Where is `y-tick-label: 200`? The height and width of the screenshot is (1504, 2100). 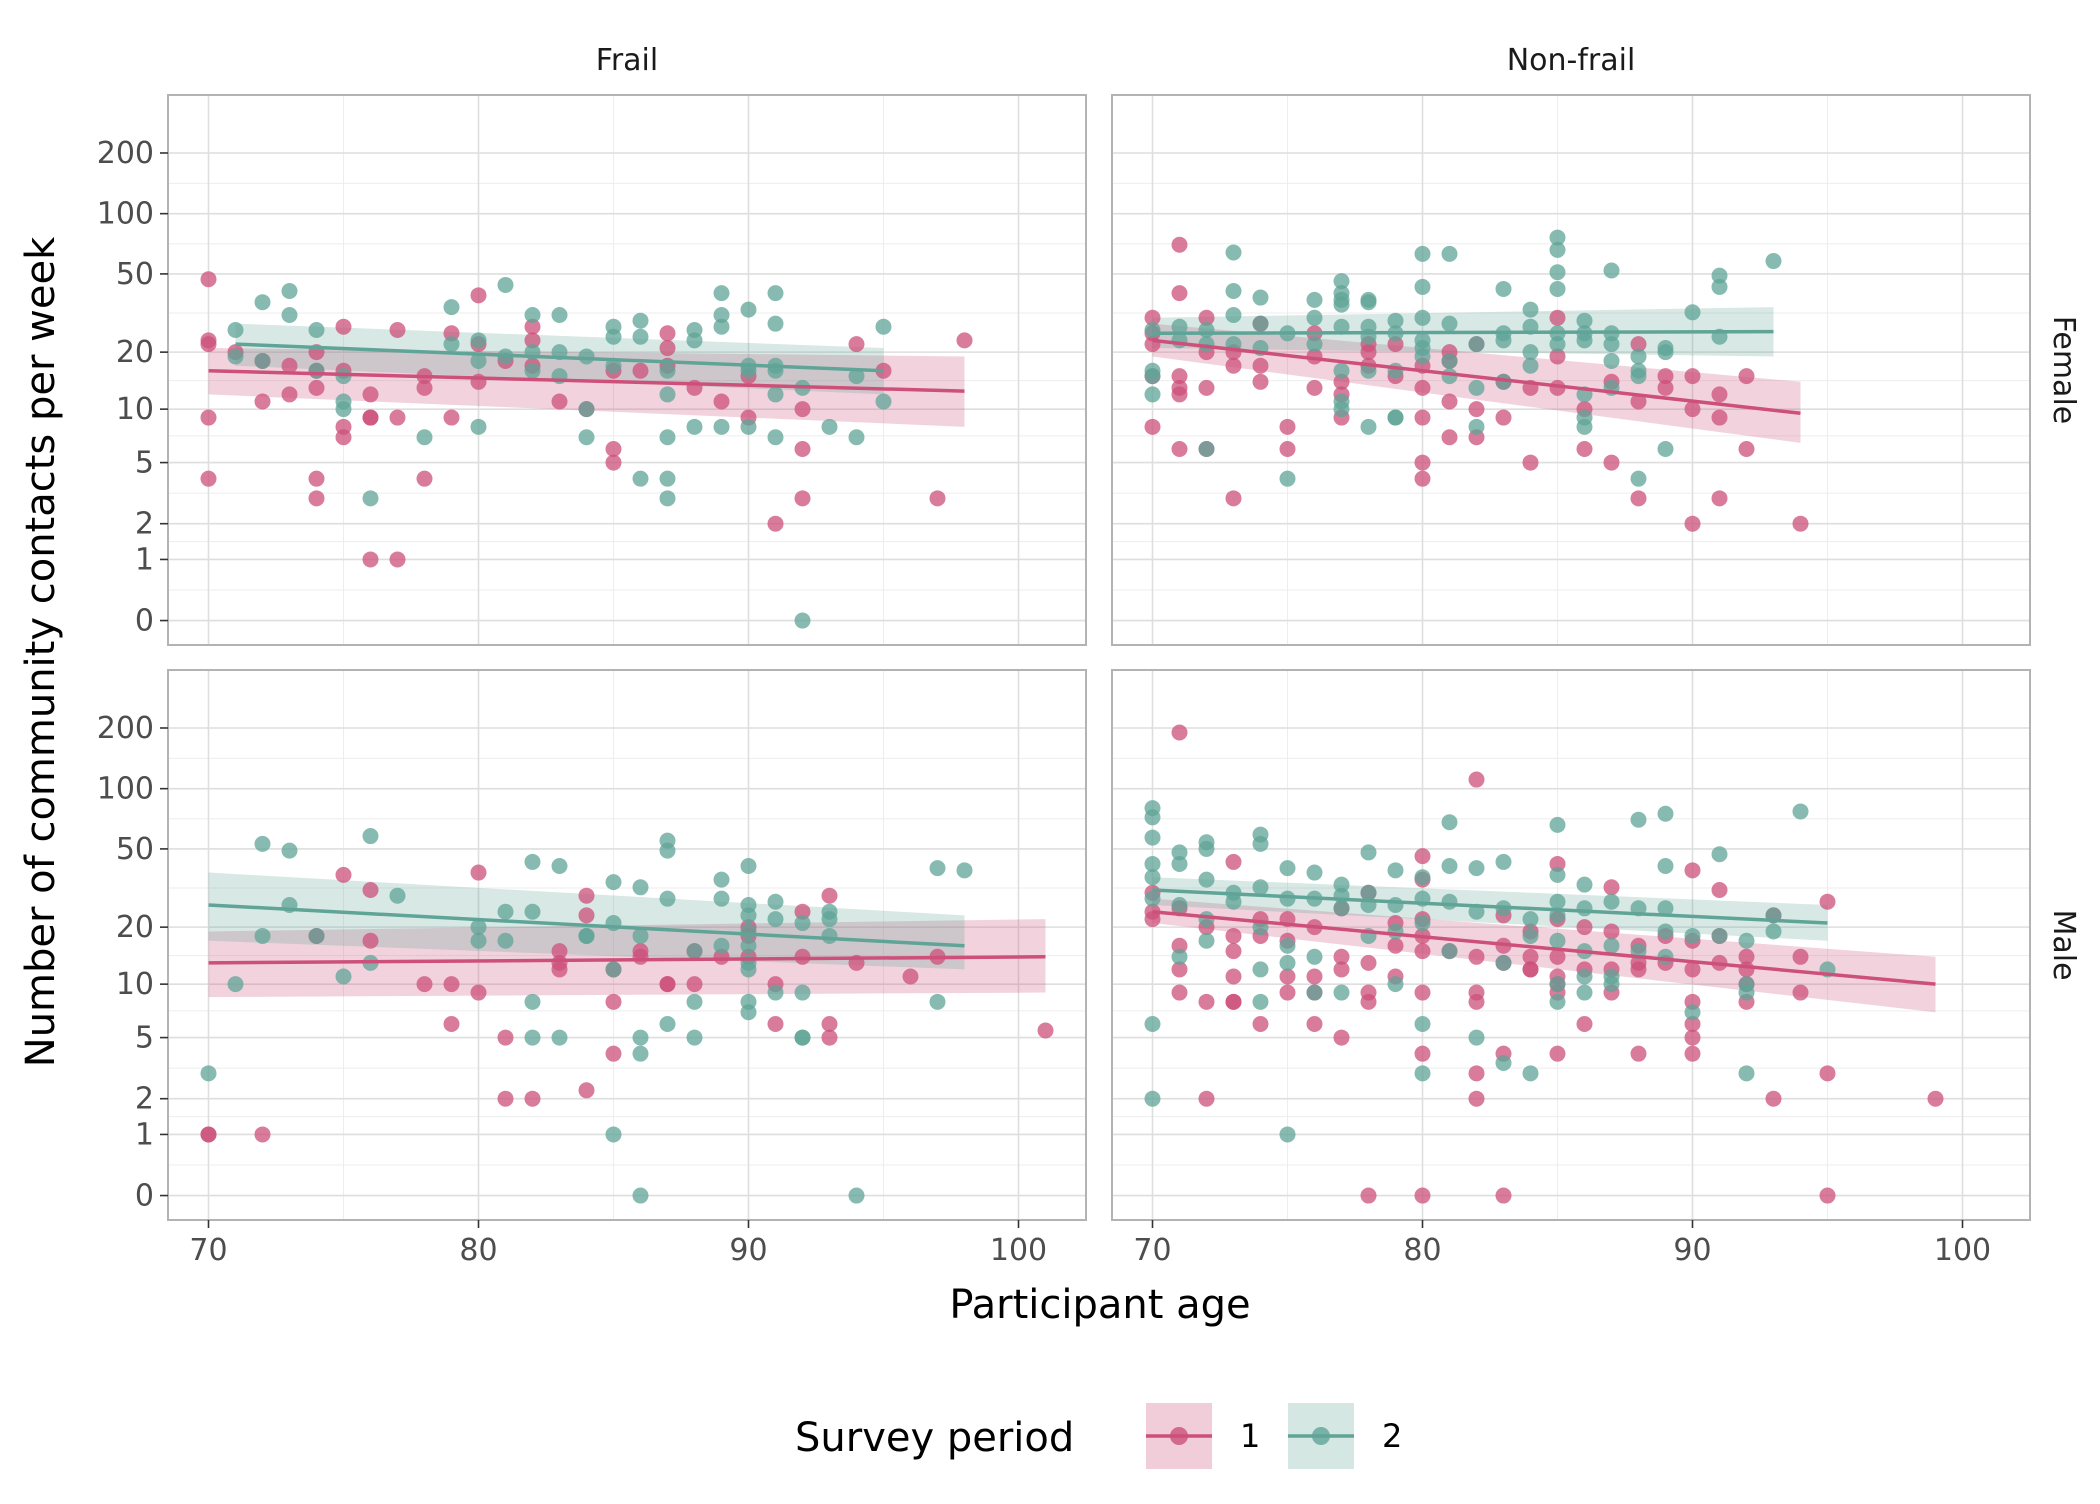 y-tick-label: 200 is located at coordinates (125, 728).